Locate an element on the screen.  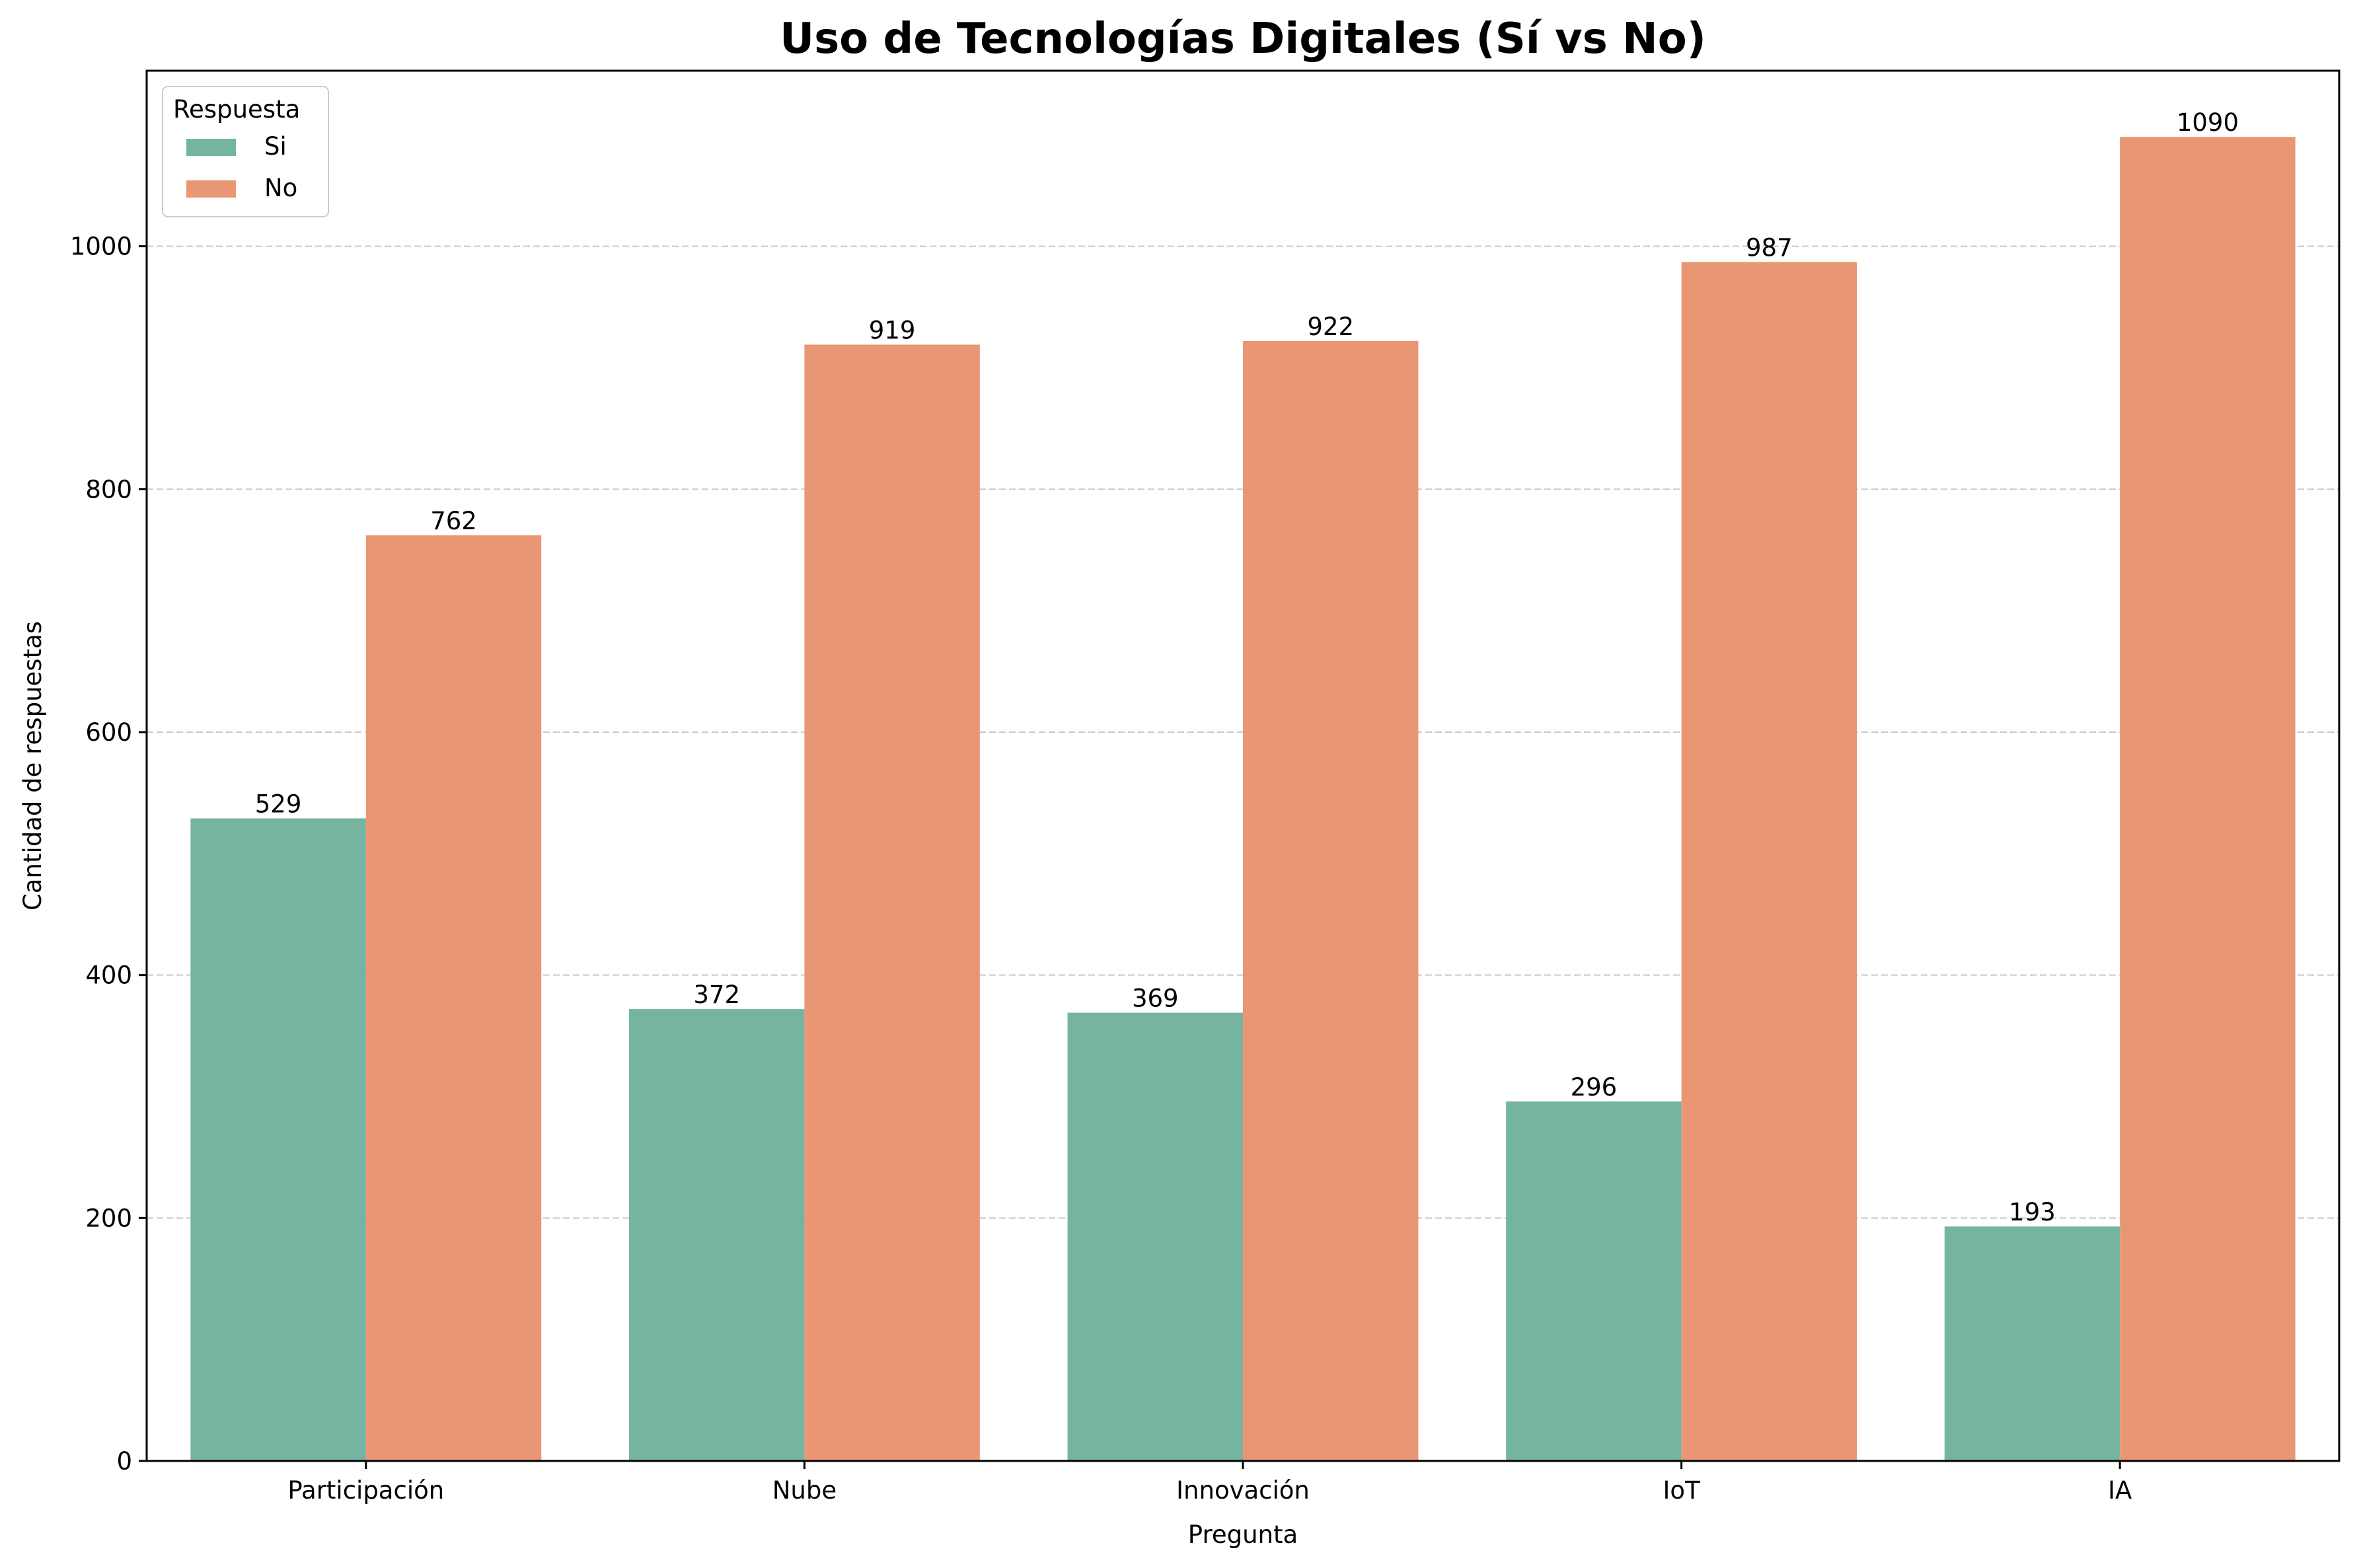
y-axis-label: Cantidad de respuestas is located at coordinates (33, 766).